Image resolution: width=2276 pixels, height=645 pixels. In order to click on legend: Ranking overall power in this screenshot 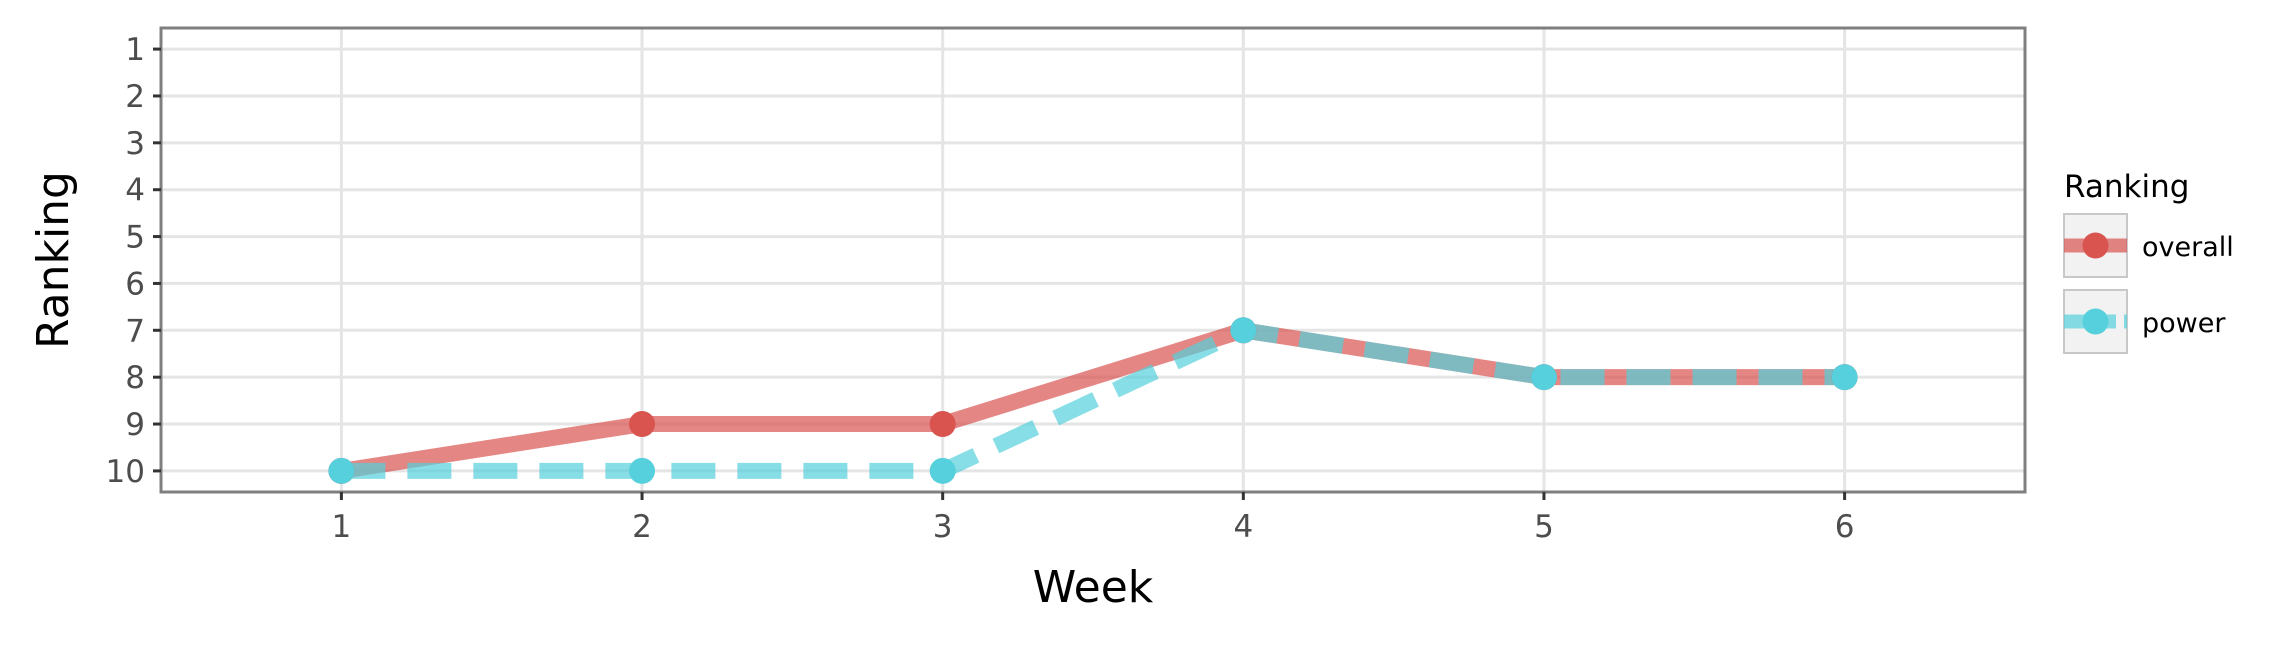, I will do `click(2148, 261)`.